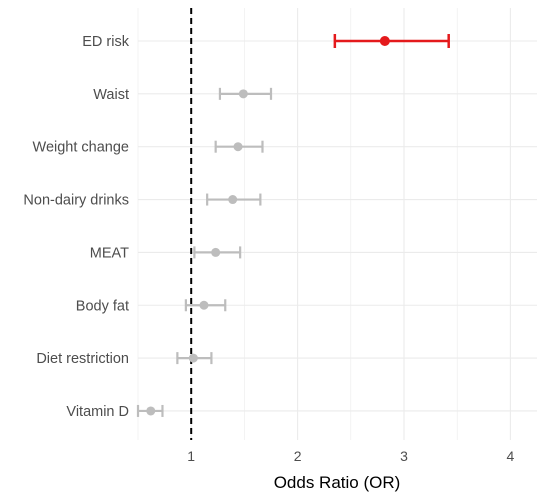 This screenshot has height=498, width=550. Describe the element at coordinates (109, 253) in the screenshot. I see `category-label: MEAT` at that location.